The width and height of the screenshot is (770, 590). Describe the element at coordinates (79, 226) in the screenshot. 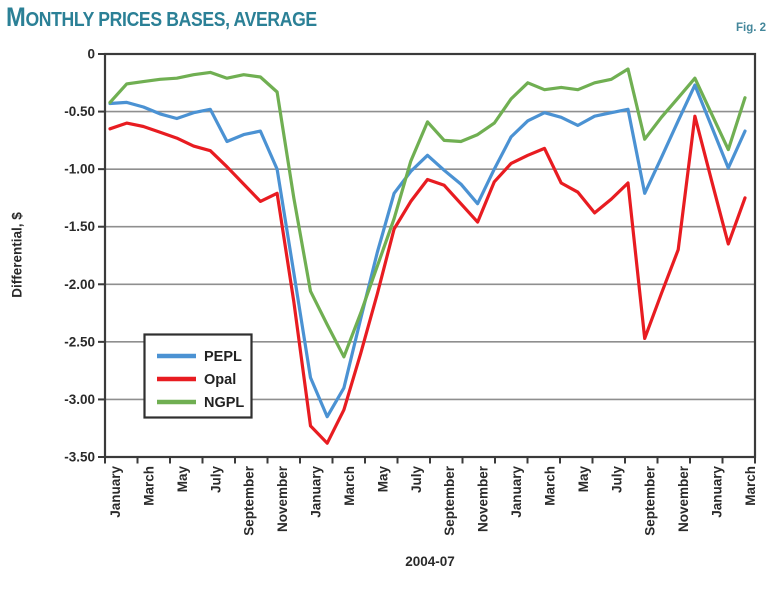

I see `y-tick-label: -1.50` at that location.